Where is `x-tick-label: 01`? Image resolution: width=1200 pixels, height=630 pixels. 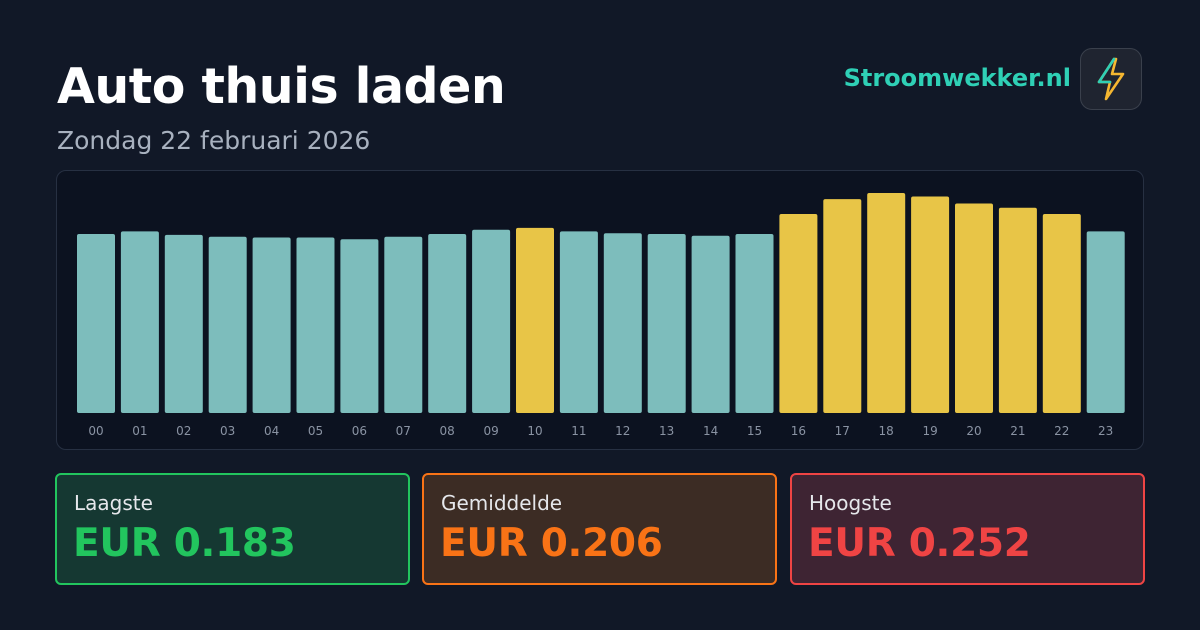 x-tick-label: 01 is located at coordinates (139, 431).